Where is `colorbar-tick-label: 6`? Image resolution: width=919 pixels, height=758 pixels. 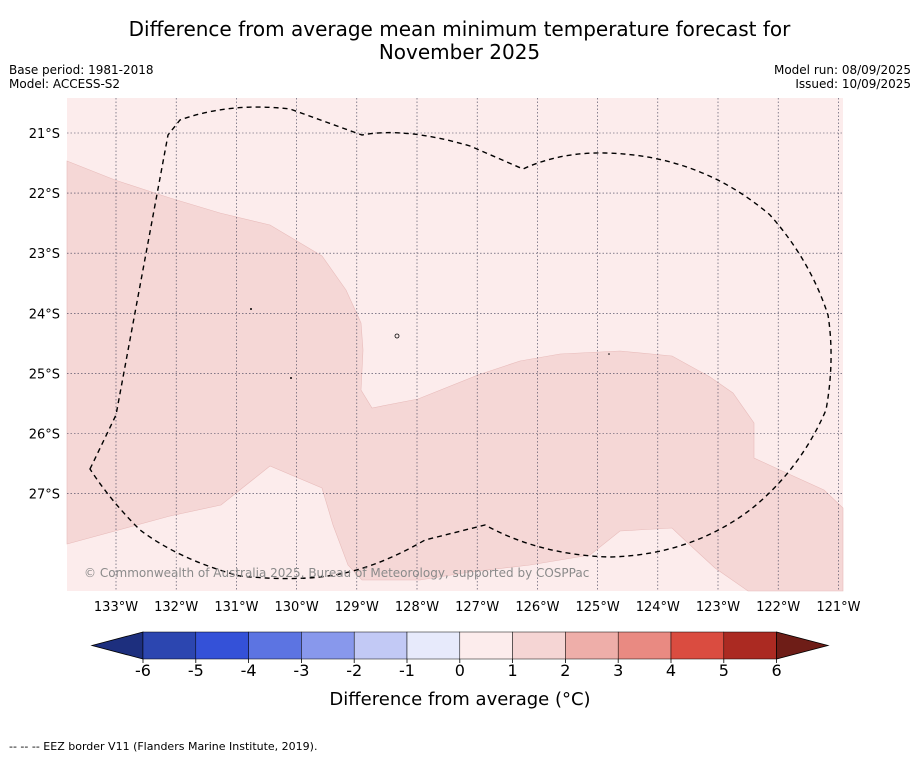
colorbar-tick-label: 6 is located at coordinates (777, 670).